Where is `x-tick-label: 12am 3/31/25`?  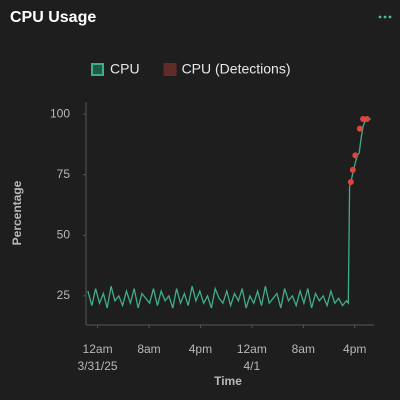 x-tick-label: 12am 3/31/25 is located at coordinates (97, 357).